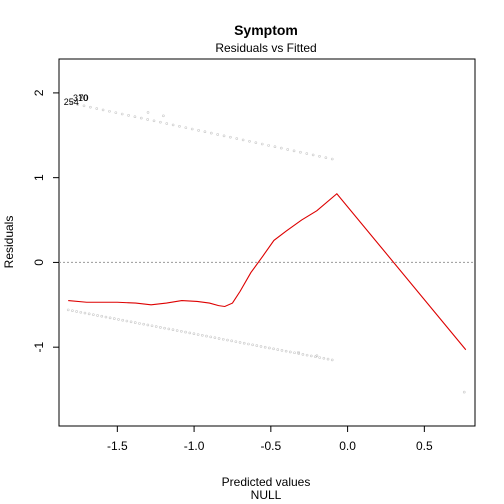 The image size is (504, 504). I want to click on x-tick-label: -1.5, so click(117, 446).